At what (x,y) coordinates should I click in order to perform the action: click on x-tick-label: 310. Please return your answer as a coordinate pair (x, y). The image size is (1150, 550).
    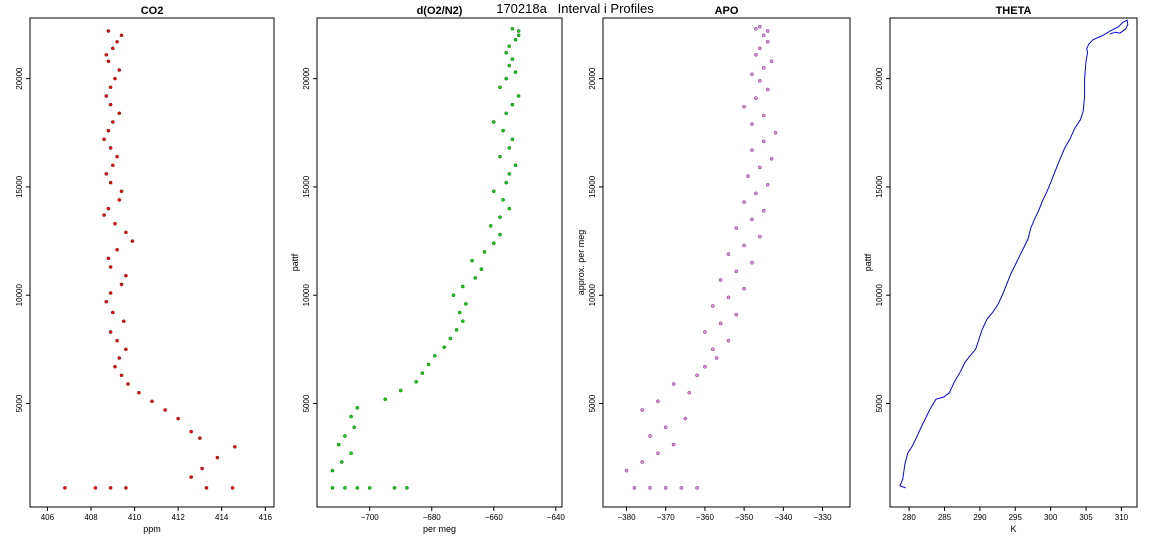
    Looking at the image, I should click on (1122, 517).